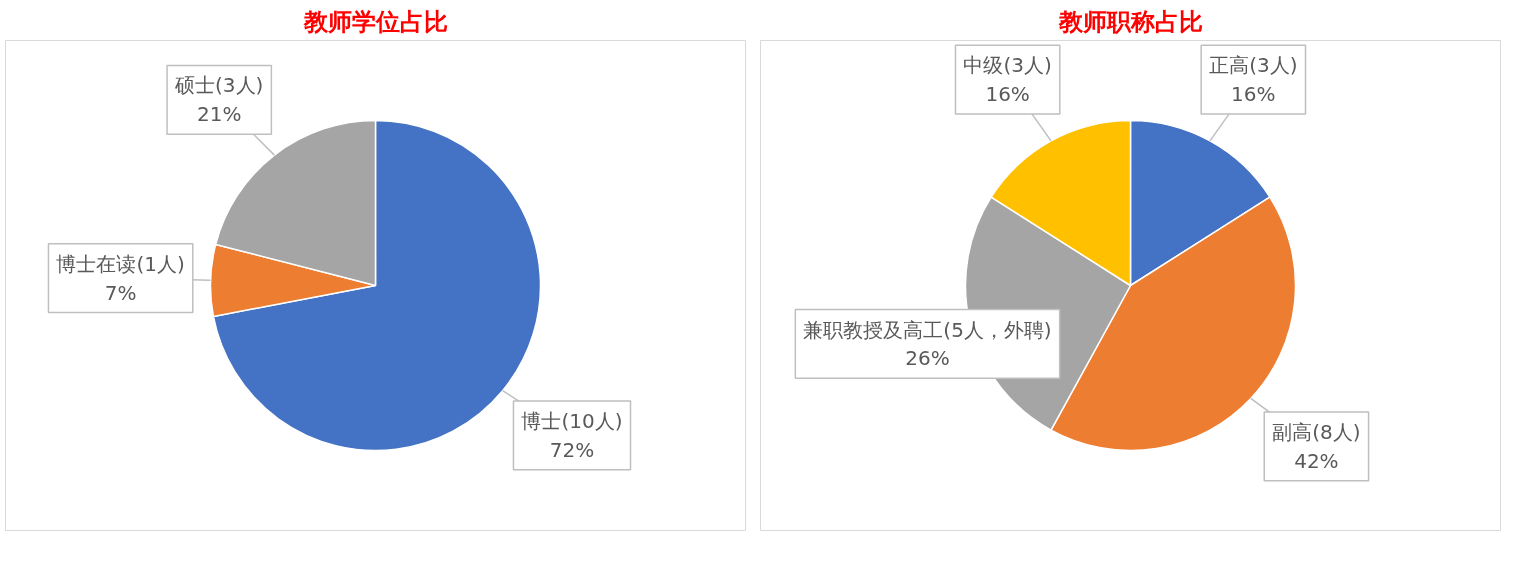  I want to click on slice-label: 硕士(3人), so click(219, 85).